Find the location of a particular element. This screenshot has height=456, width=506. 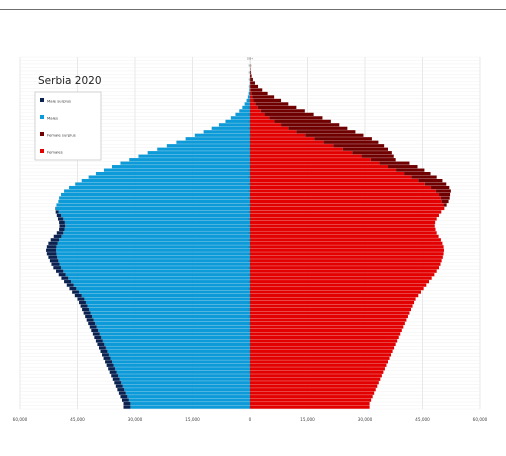

age-label: 98 is located at coordinates (250, 66).